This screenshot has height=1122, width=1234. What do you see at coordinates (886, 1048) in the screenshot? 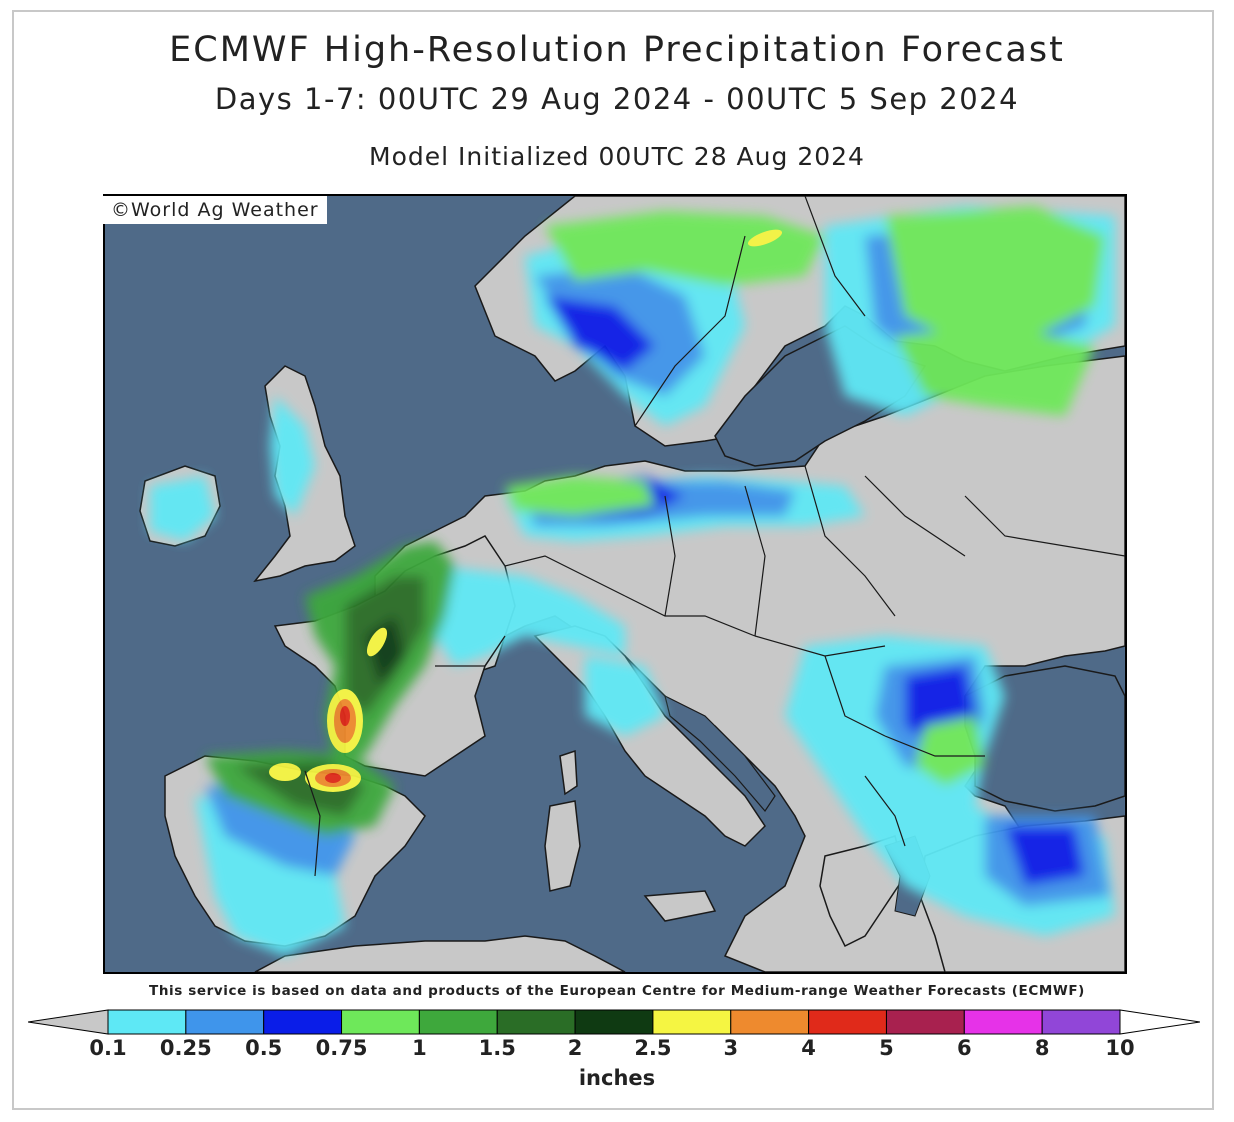
I see `legend-tick-label: 5` at bounding box center [886, 1048].